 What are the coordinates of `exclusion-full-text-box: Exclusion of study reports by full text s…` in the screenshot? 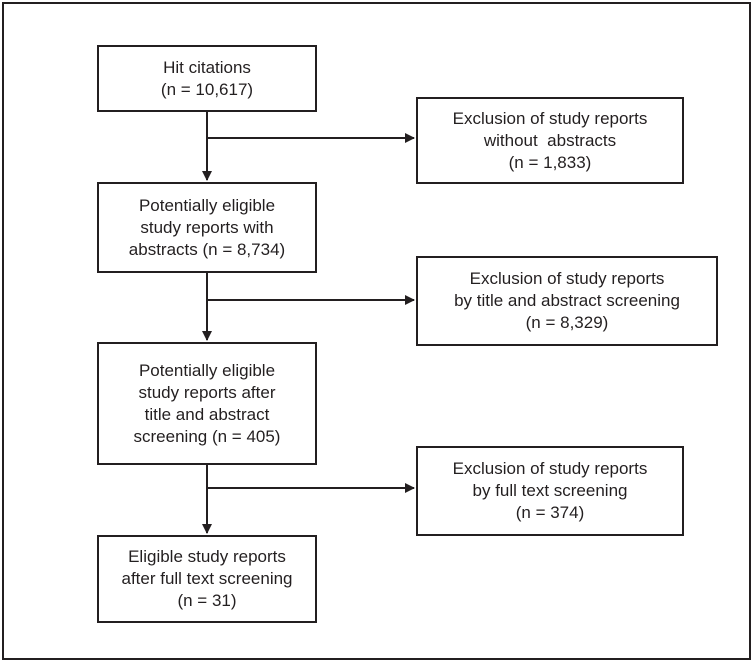 It's located at (550, 491).